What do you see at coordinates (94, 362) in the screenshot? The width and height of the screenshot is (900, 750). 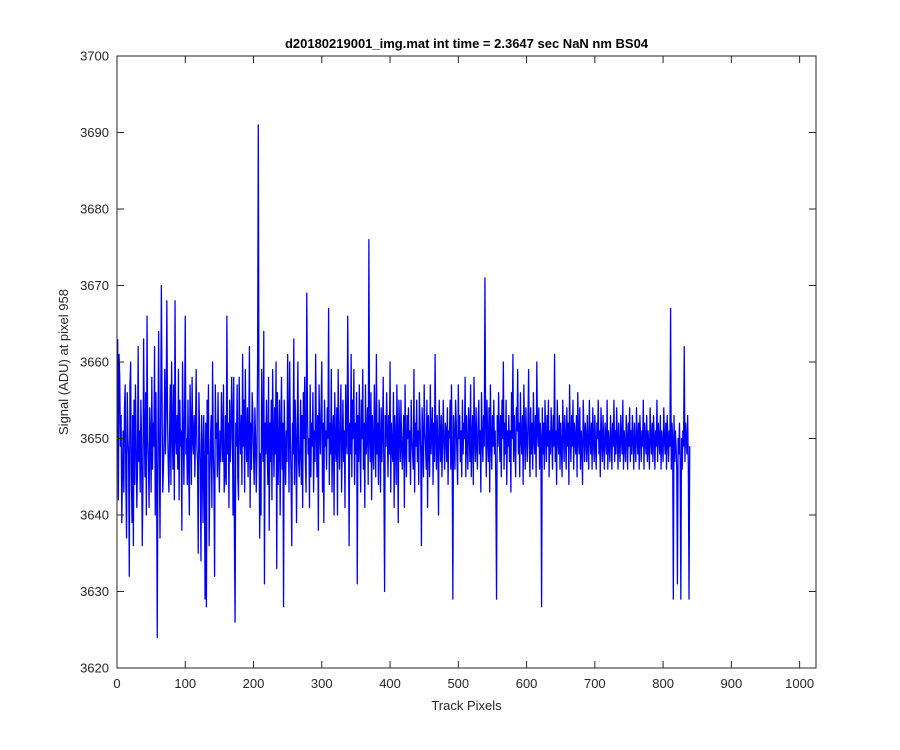 I see `y-tick-label: 3660` at bounding box center [94, 362].